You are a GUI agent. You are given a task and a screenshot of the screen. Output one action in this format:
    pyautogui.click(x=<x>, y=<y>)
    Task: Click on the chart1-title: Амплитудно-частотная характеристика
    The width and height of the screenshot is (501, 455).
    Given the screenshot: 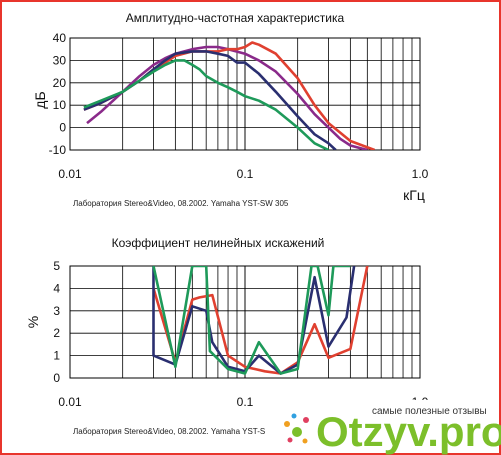 What is the action you would take?
    pyautogui.click(x=235, y=18)
    